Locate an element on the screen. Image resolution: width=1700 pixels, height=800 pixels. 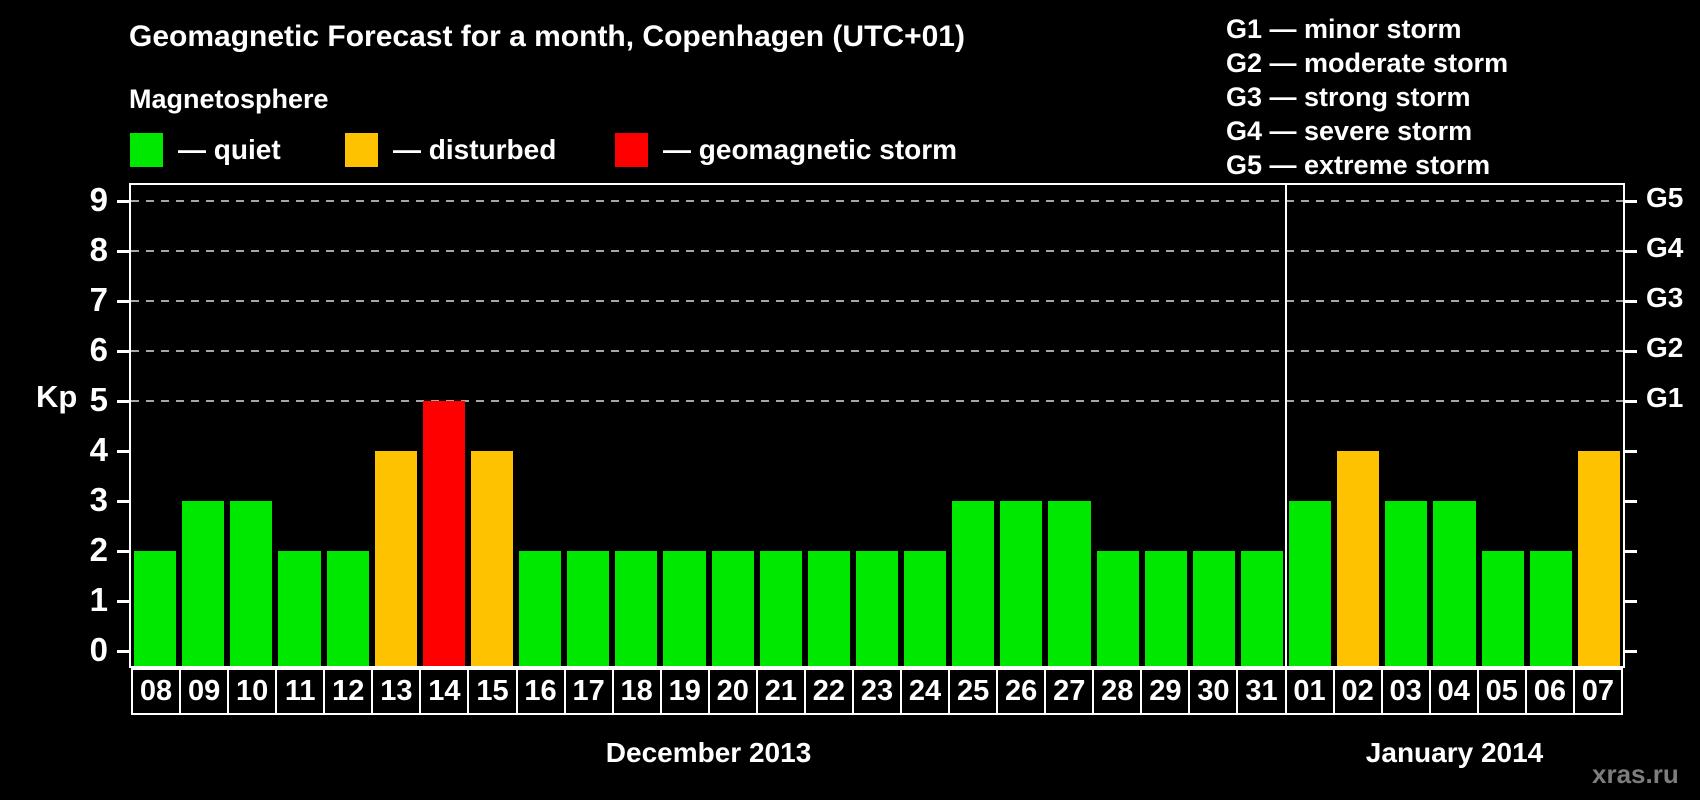
day-label-25: 25 is located at coordinates (973, 691).